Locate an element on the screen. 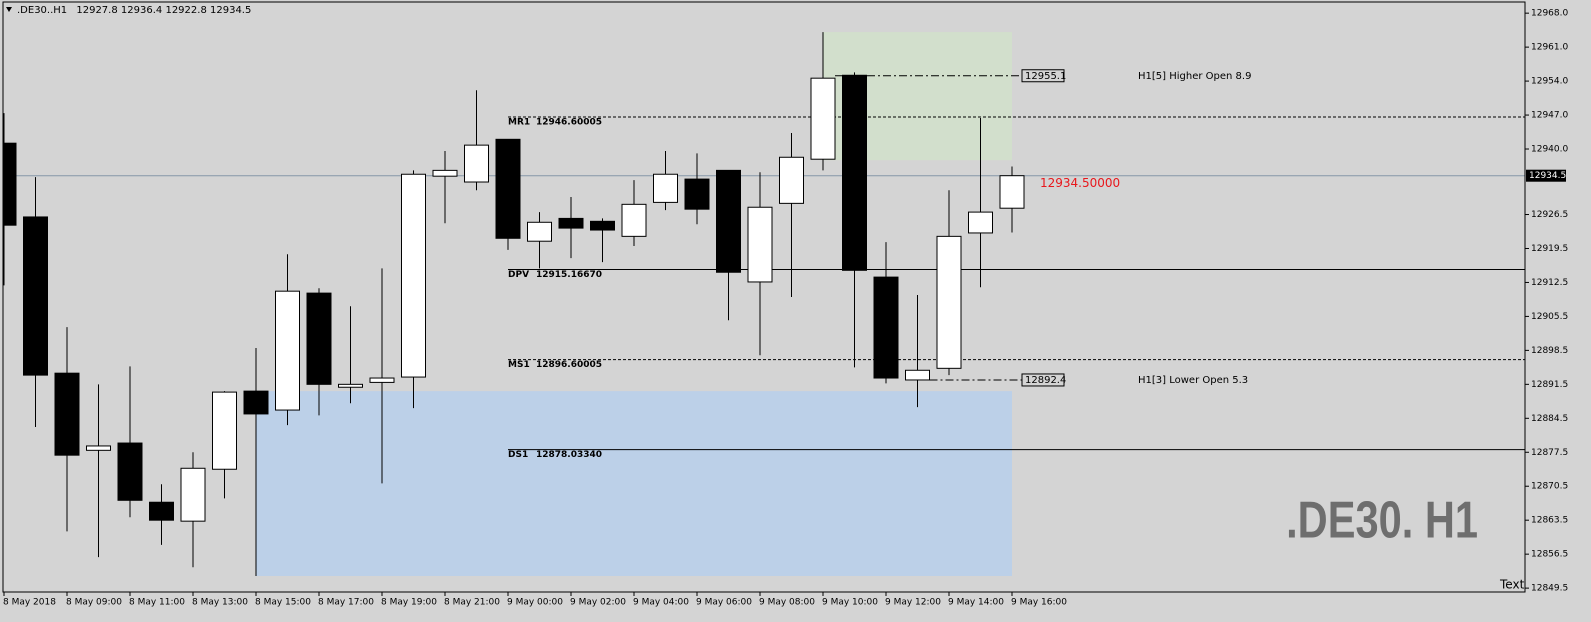 This screenshot has height=622, width=1591. y-tick-label: 12891.5 is located at coordinates (1549, 385).